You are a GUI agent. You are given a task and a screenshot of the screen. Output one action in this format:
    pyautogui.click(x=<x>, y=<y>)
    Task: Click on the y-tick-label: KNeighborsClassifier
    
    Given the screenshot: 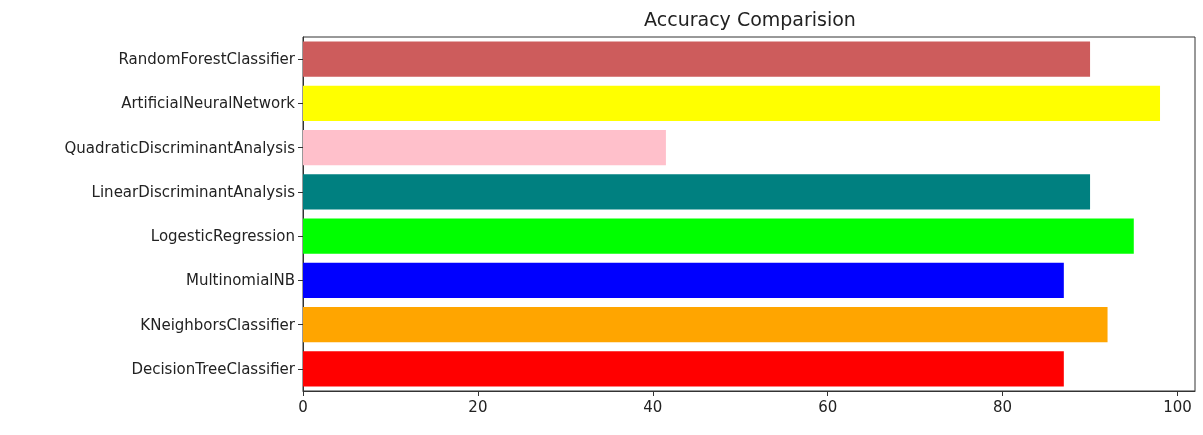 What is the action you would take?
    pyautogui.click(x=218, y=324)
    